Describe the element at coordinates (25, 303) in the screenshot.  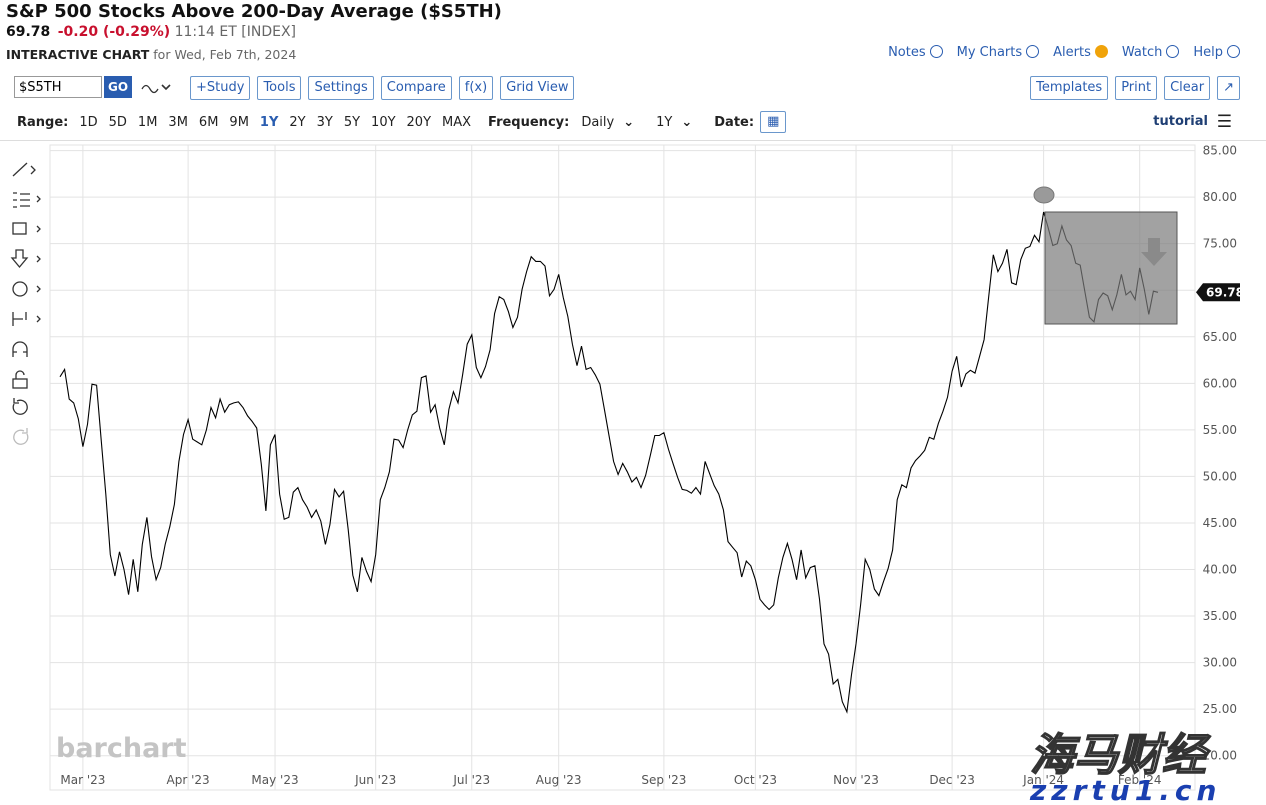
I see `drawing-tools` at that location.